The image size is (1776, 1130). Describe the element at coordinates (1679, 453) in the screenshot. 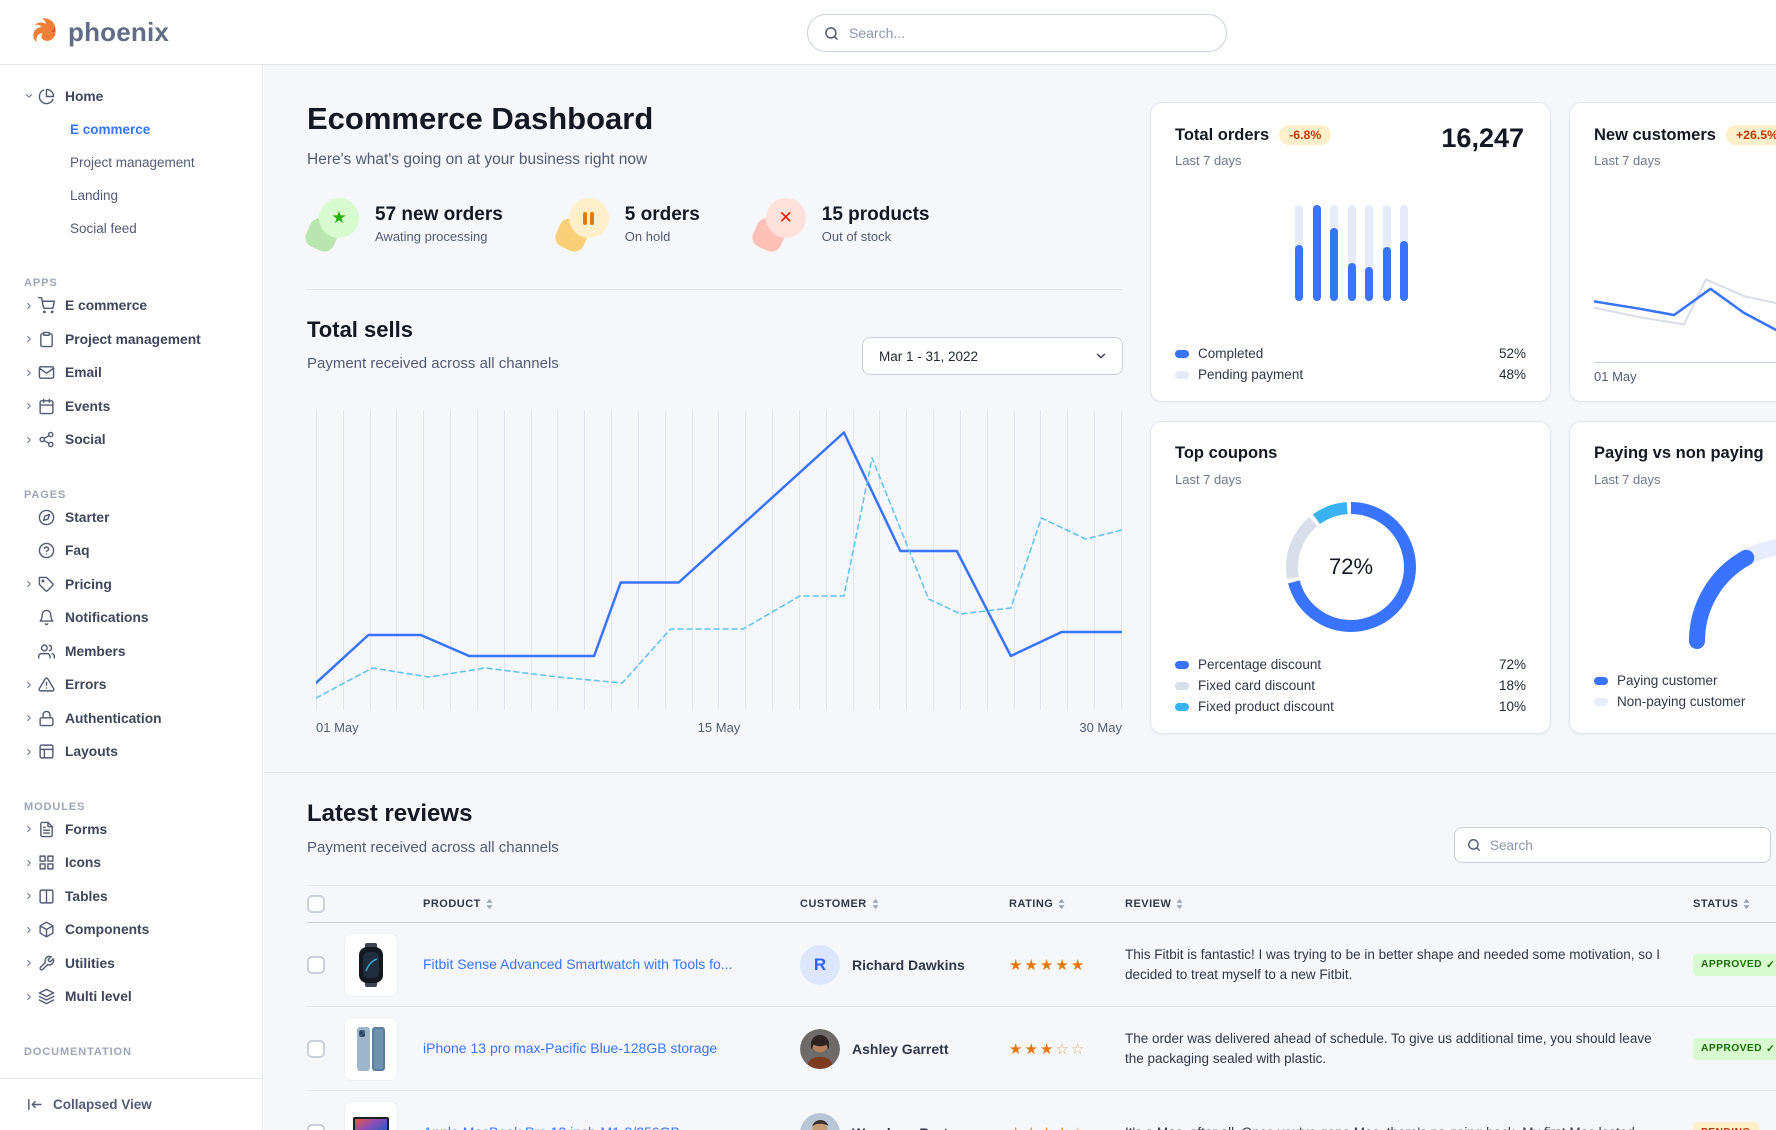

I see `paying-title: Paying vs non paying` at that location.